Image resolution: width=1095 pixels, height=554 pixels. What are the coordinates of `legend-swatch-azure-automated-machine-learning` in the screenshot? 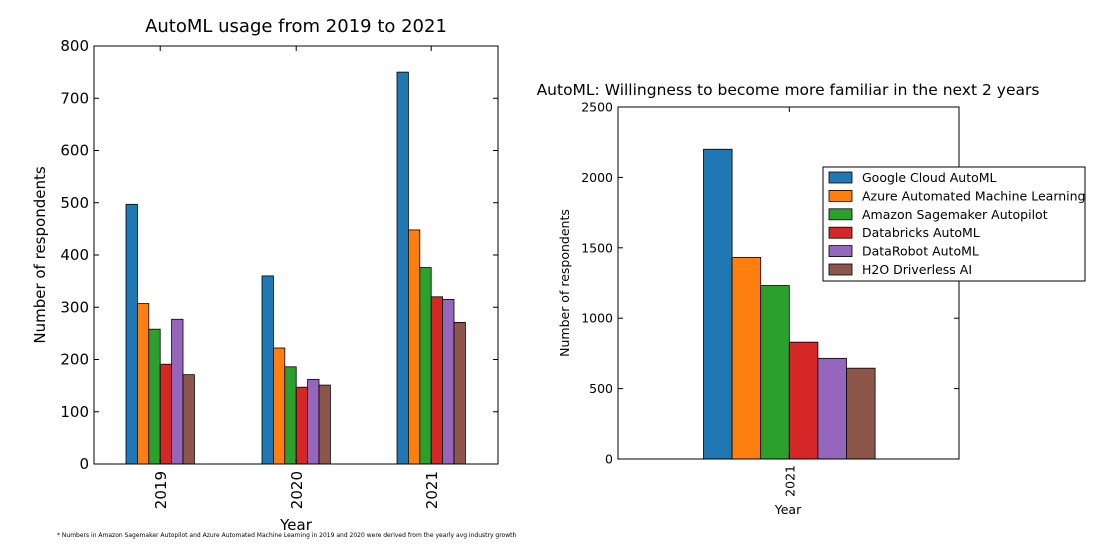 It's located at (840, 195).